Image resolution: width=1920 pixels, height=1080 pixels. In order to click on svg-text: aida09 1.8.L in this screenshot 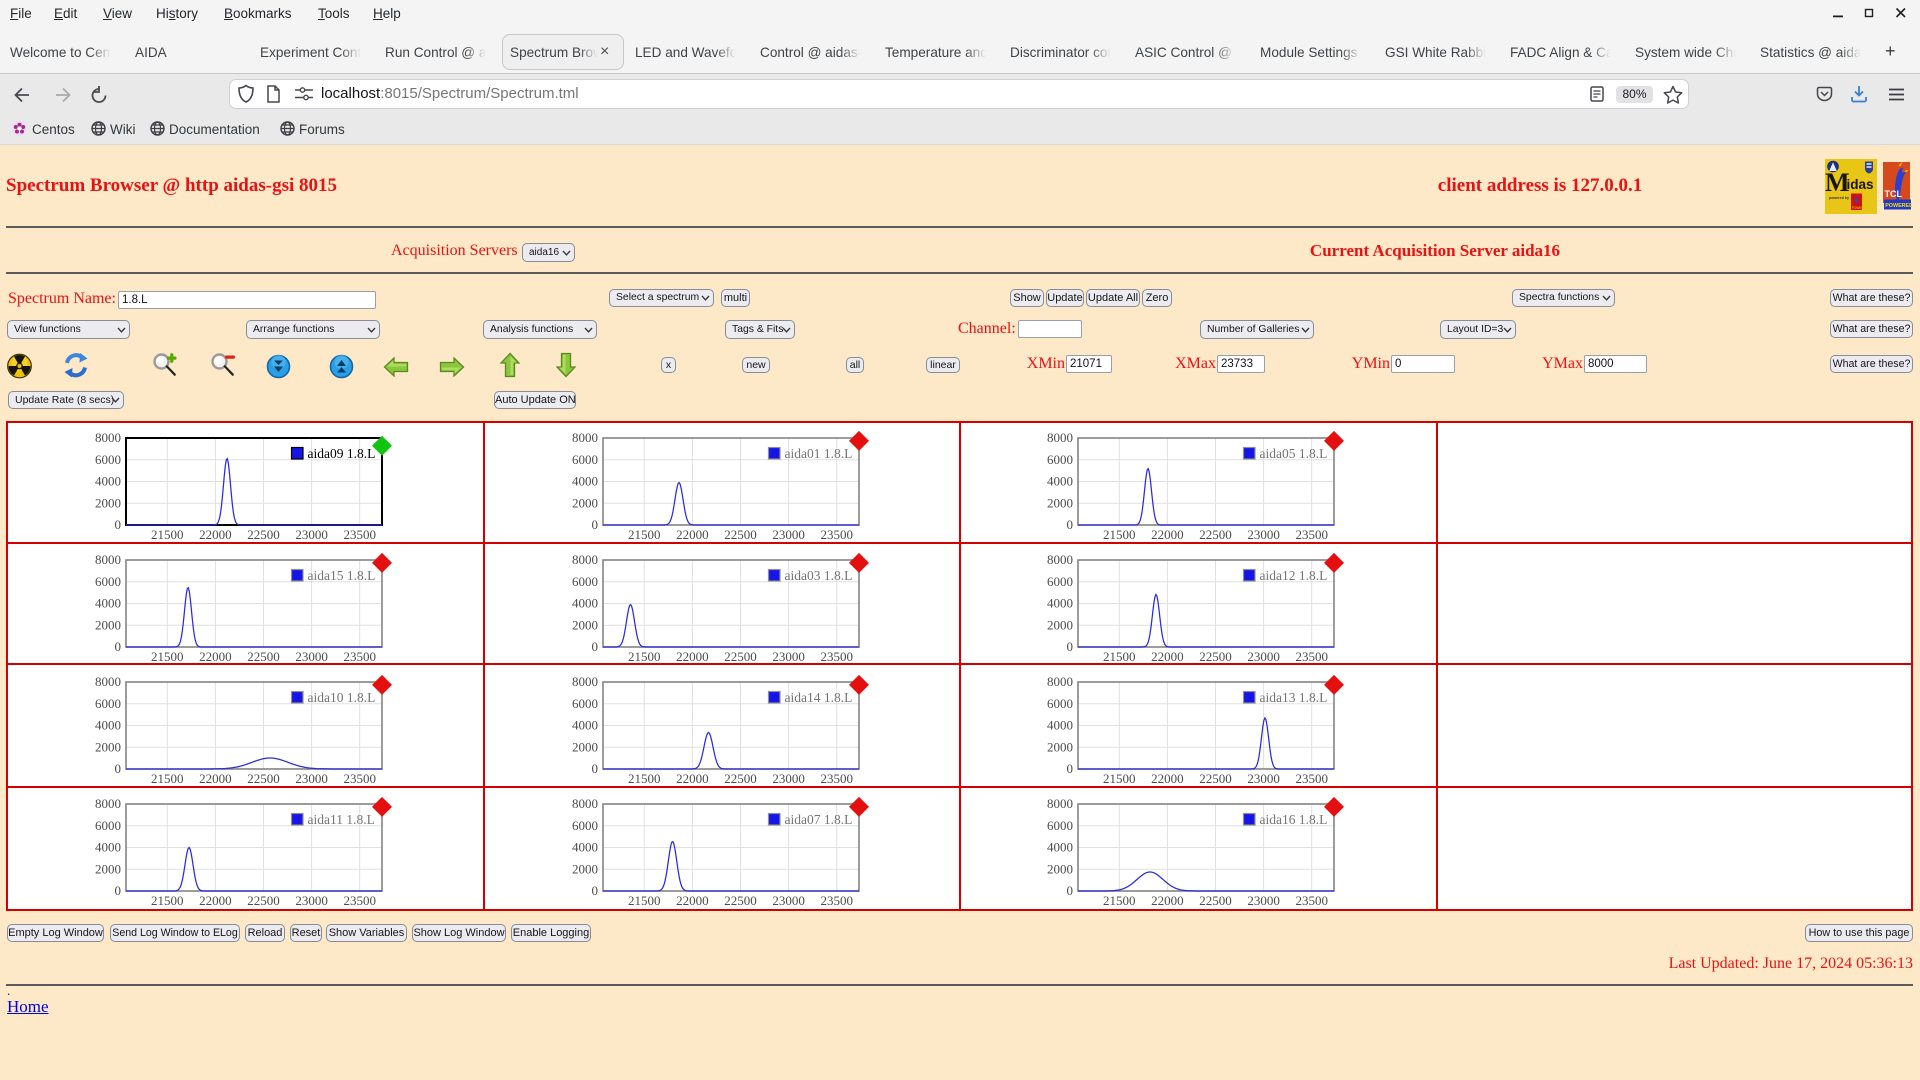, I will do `click(342, 452)`.